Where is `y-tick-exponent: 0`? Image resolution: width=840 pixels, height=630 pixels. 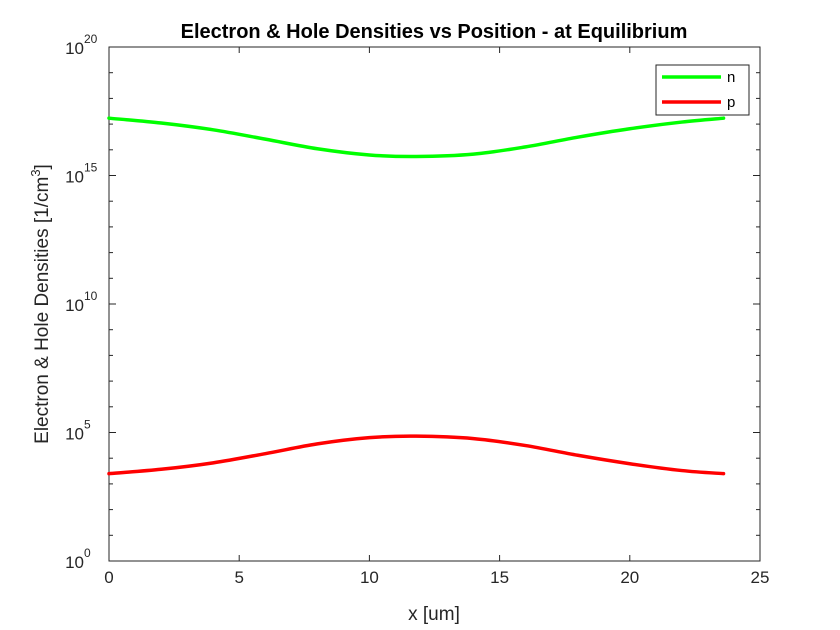
y-tick-exponent: 0 is located at coordinates (87, 553).